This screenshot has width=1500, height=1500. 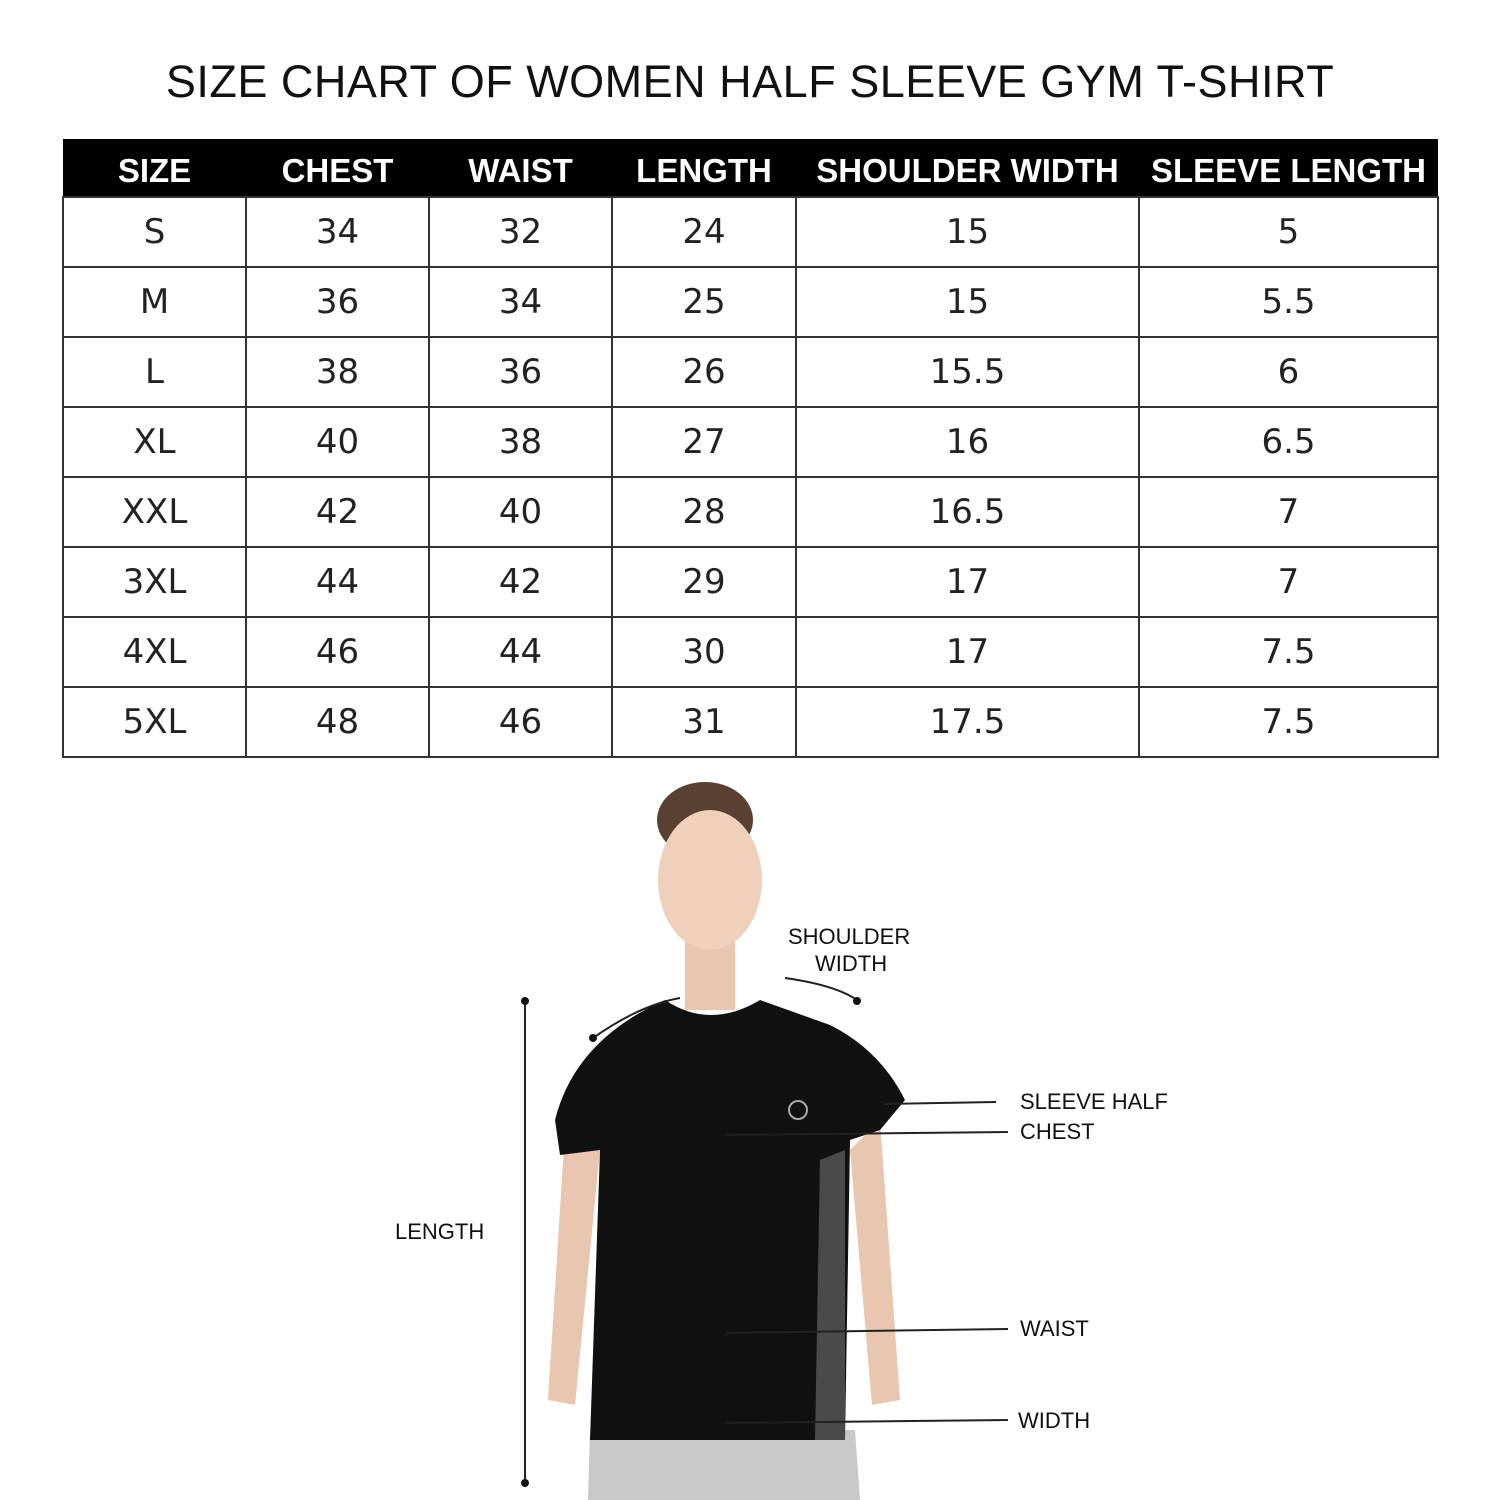 I want to click on shirt-side-panel, so click(x=830, y=1295).